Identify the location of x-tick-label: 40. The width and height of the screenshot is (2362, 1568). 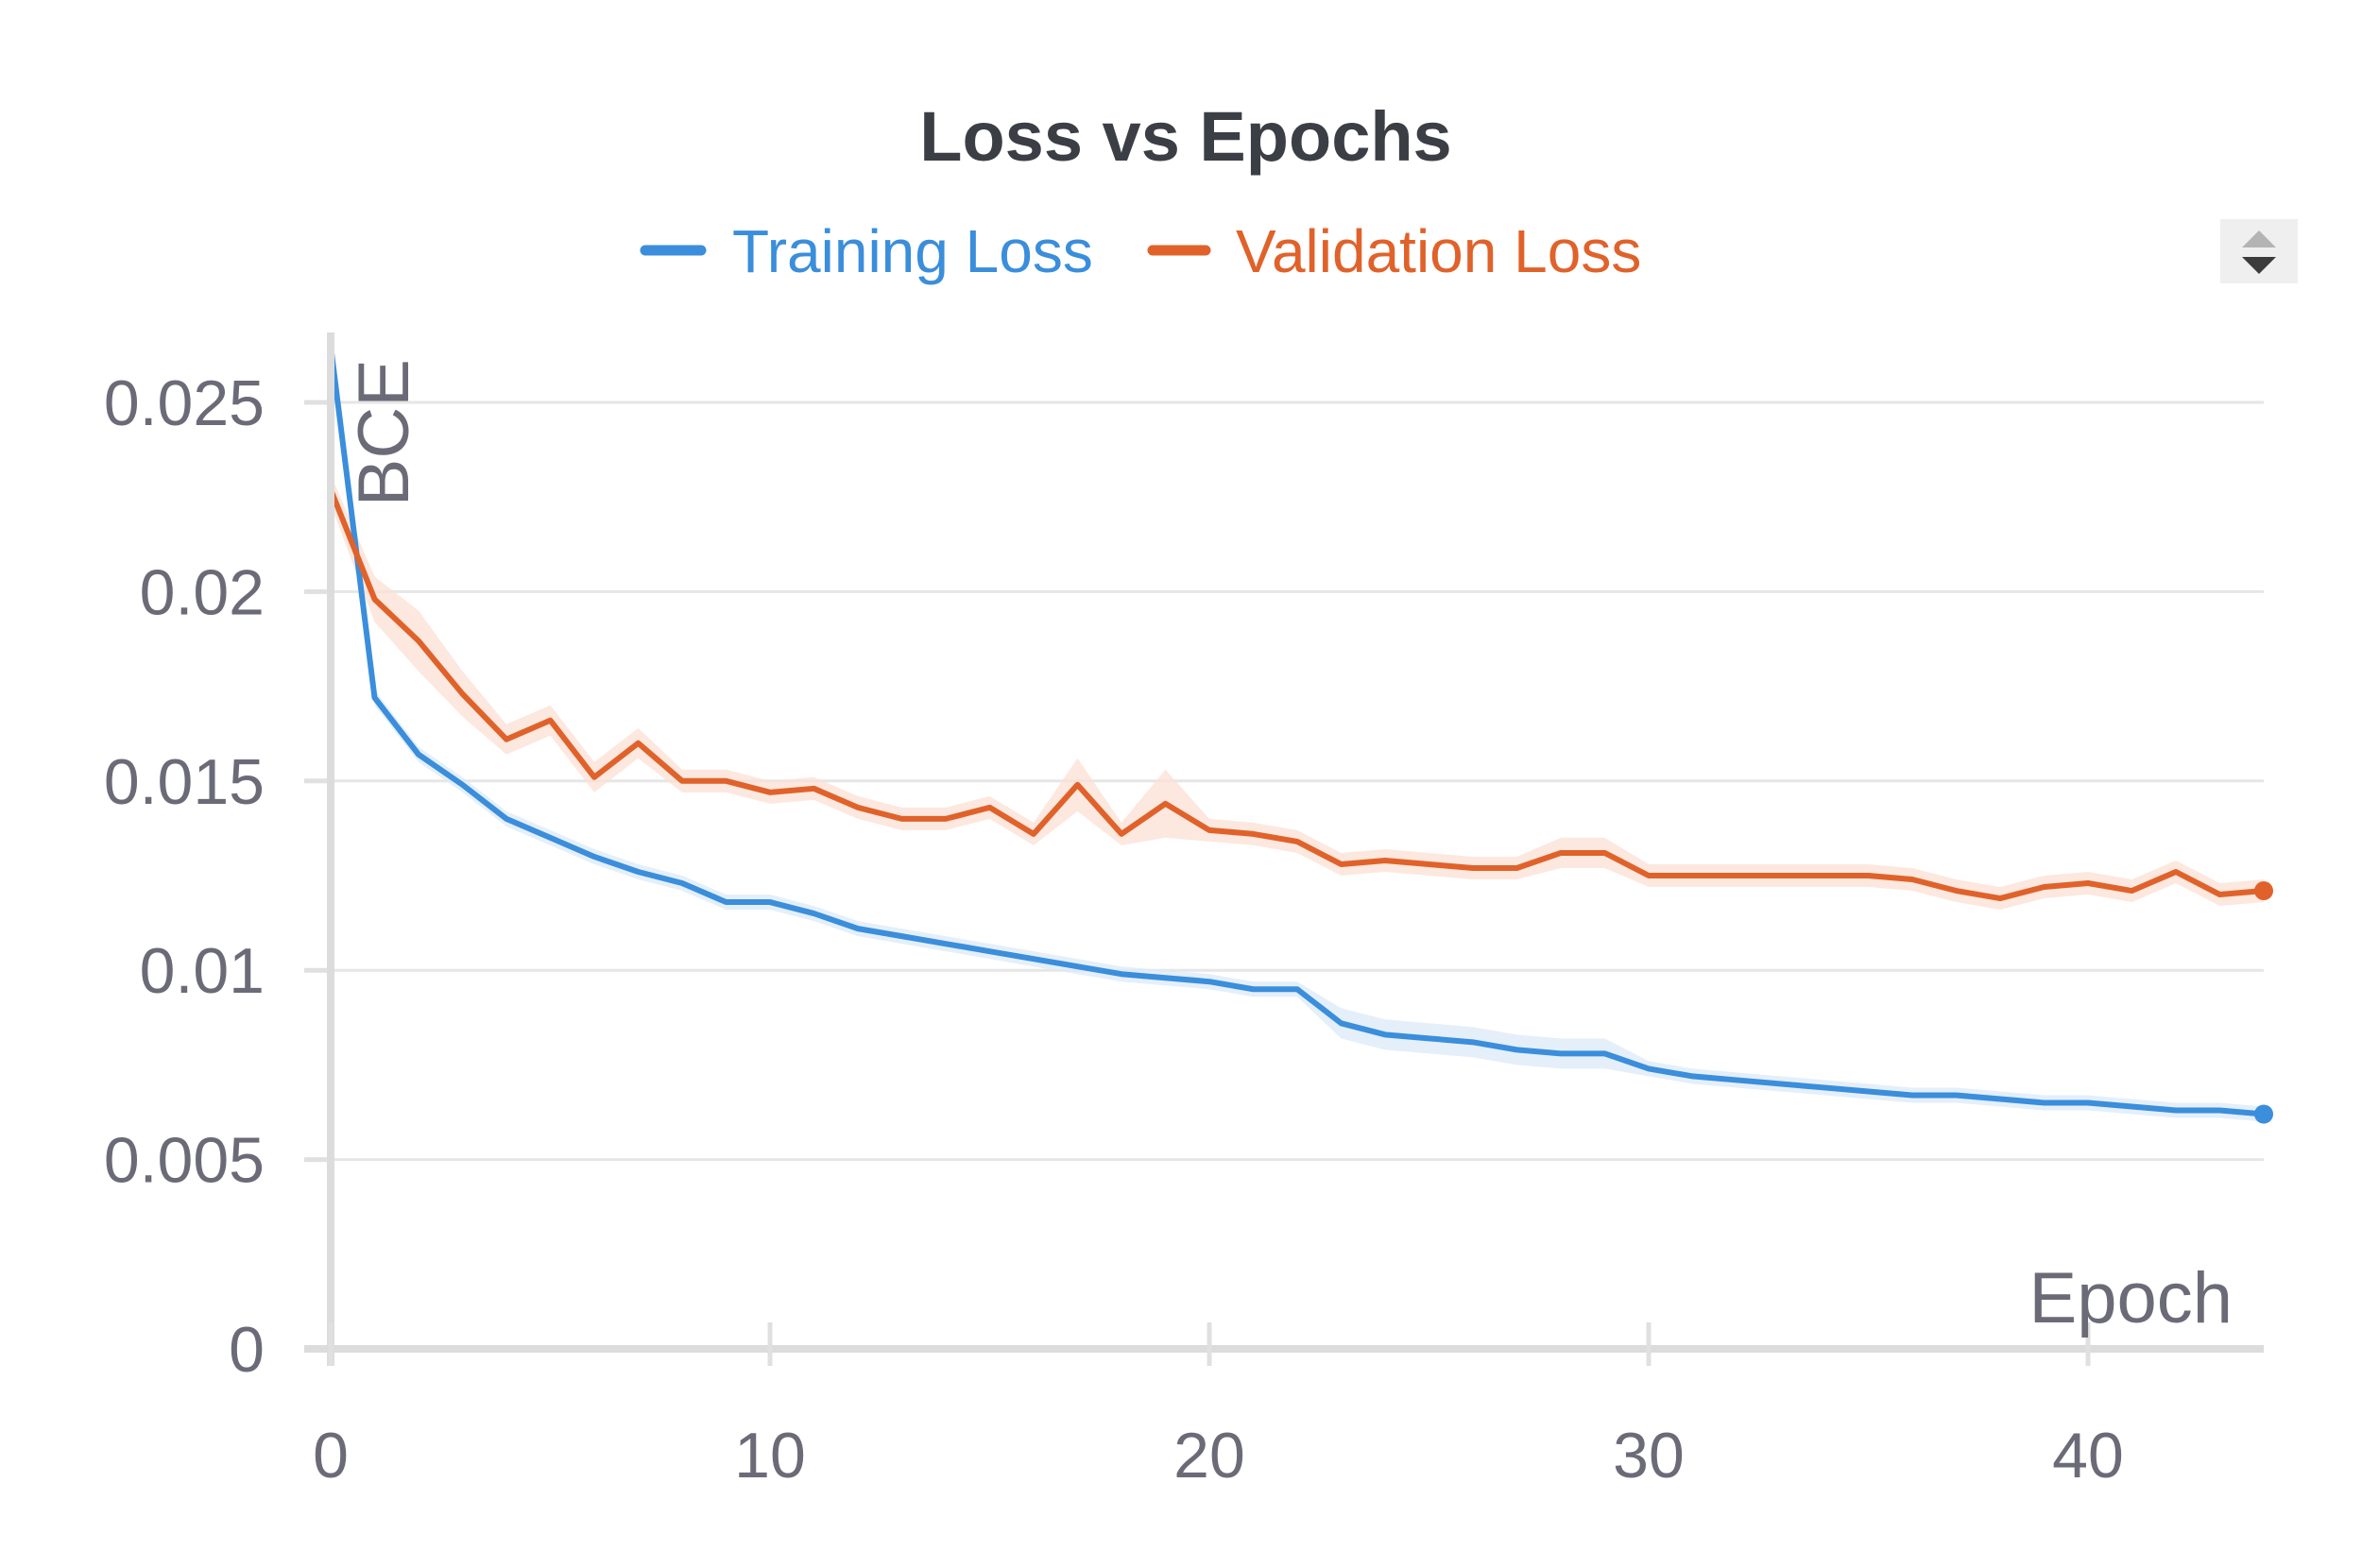
(2088, 1455).